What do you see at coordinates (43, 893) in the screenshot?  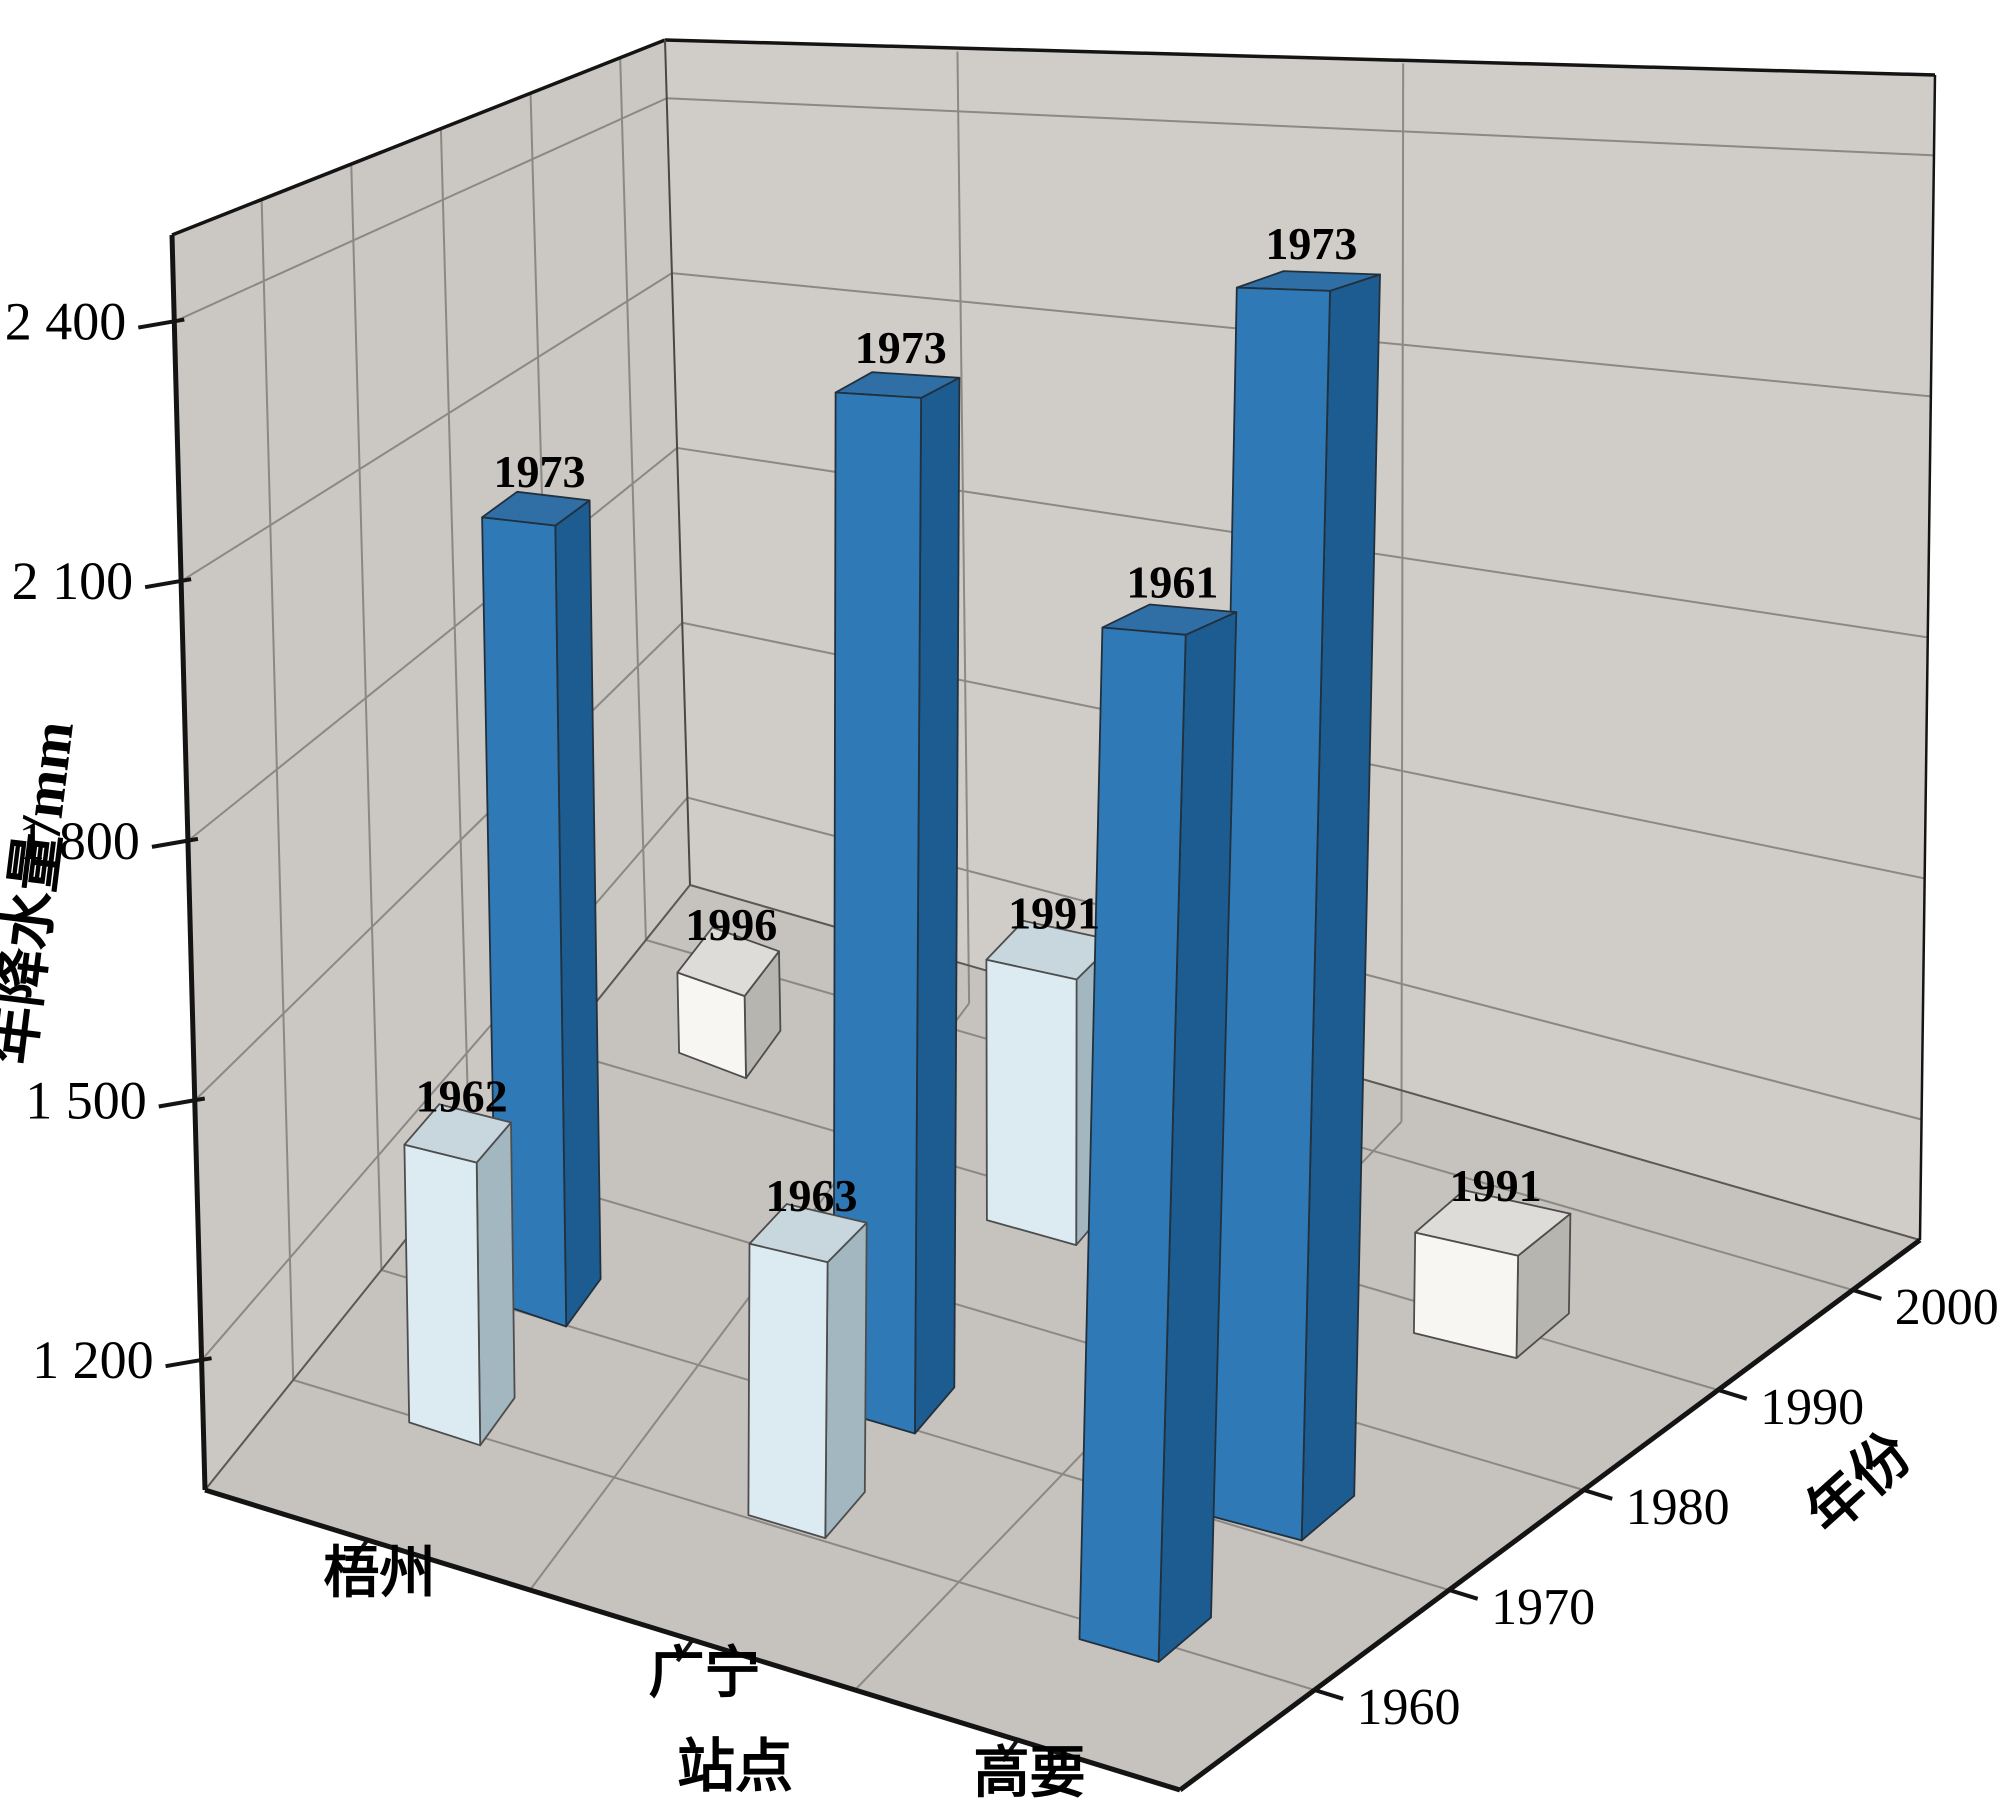 I see `value-axis-title: 年降水量/mm` at bounding box center [43, 893].